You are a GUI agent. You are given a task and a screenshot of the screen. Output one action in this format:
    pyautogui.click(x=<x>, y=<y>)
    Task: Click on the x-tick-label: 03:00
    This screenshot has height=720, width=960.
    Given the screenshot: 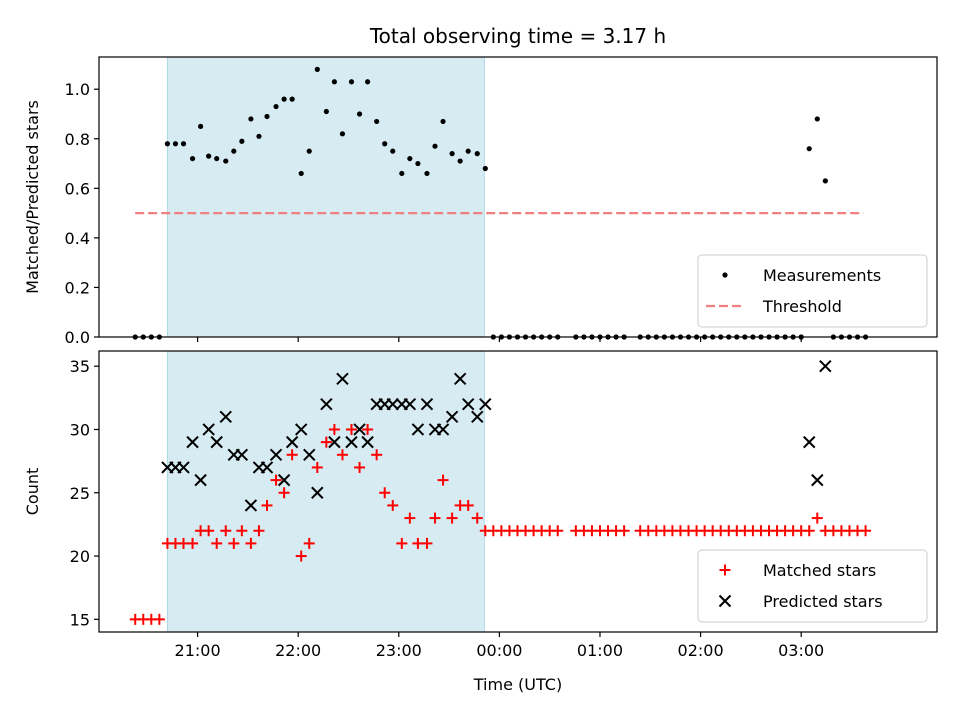 What is the action you would take?
    pyautogui.click(x=801, y=650)
    